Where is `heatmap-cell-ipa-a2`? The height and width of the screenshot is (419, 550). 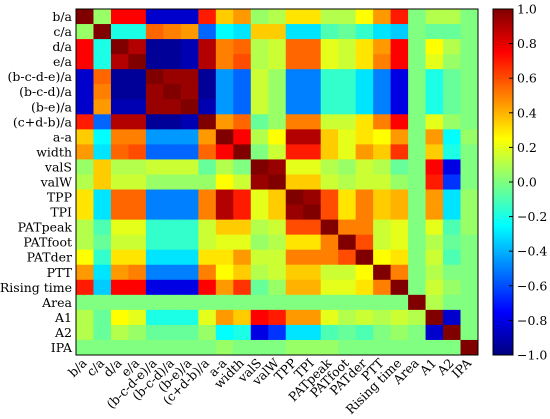 heatmap-cell-ipa-a2 is located at coordinates (452, 347).